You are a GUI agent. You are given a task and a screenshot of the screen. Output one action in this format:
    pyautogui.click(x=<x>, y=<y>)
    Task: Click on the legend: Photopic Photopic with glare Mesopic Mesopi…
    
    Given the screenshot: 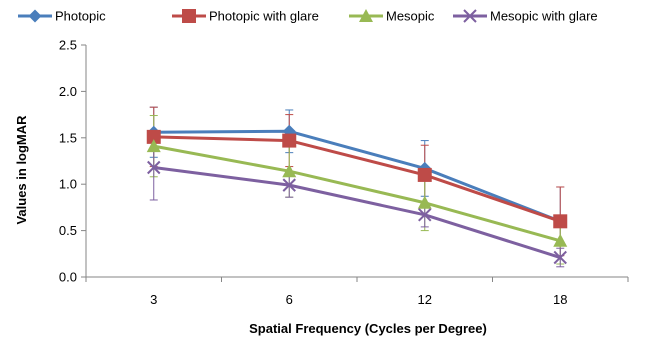 What is the action you would take?
    pyautogui.click(x=308, y=16)
    